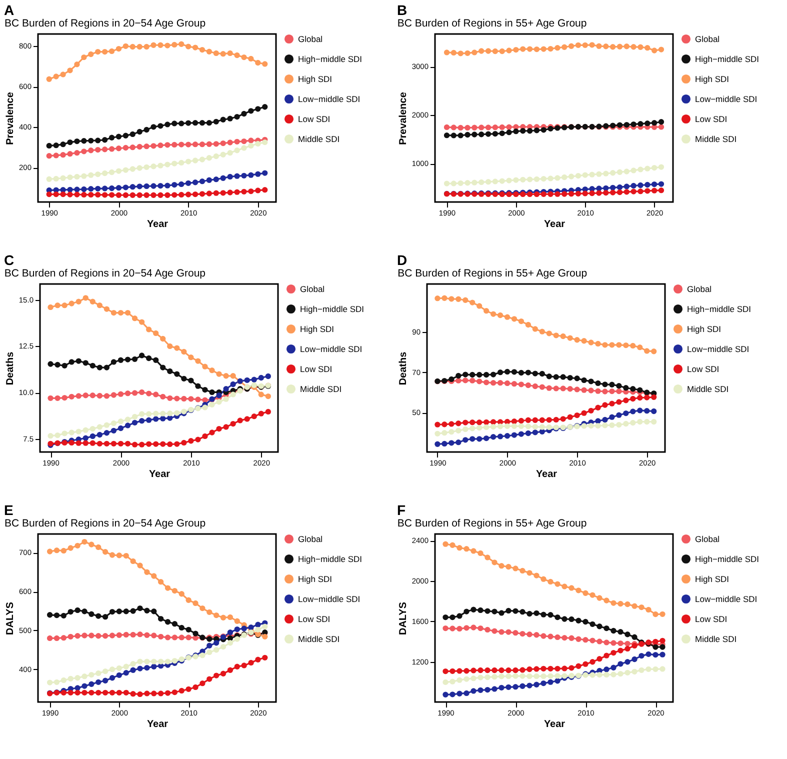 The image size is (787, 759). I want to click on legend-label: High−middle SDI, so click(330, 59).